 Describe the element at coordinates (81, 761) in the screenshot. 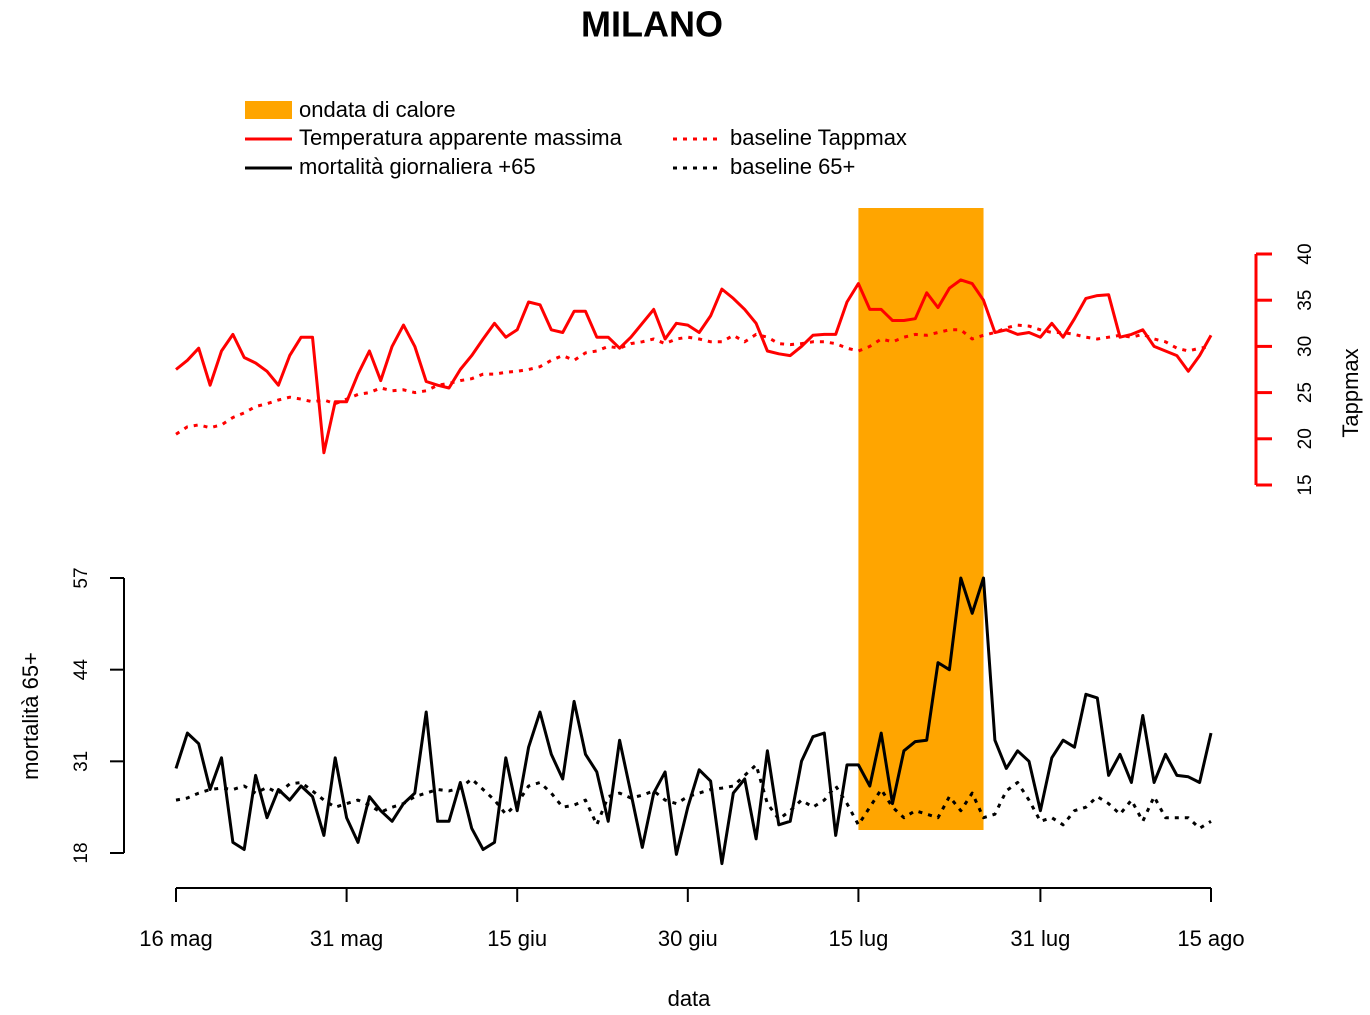

I see `y-tick-label: 31` at that location.